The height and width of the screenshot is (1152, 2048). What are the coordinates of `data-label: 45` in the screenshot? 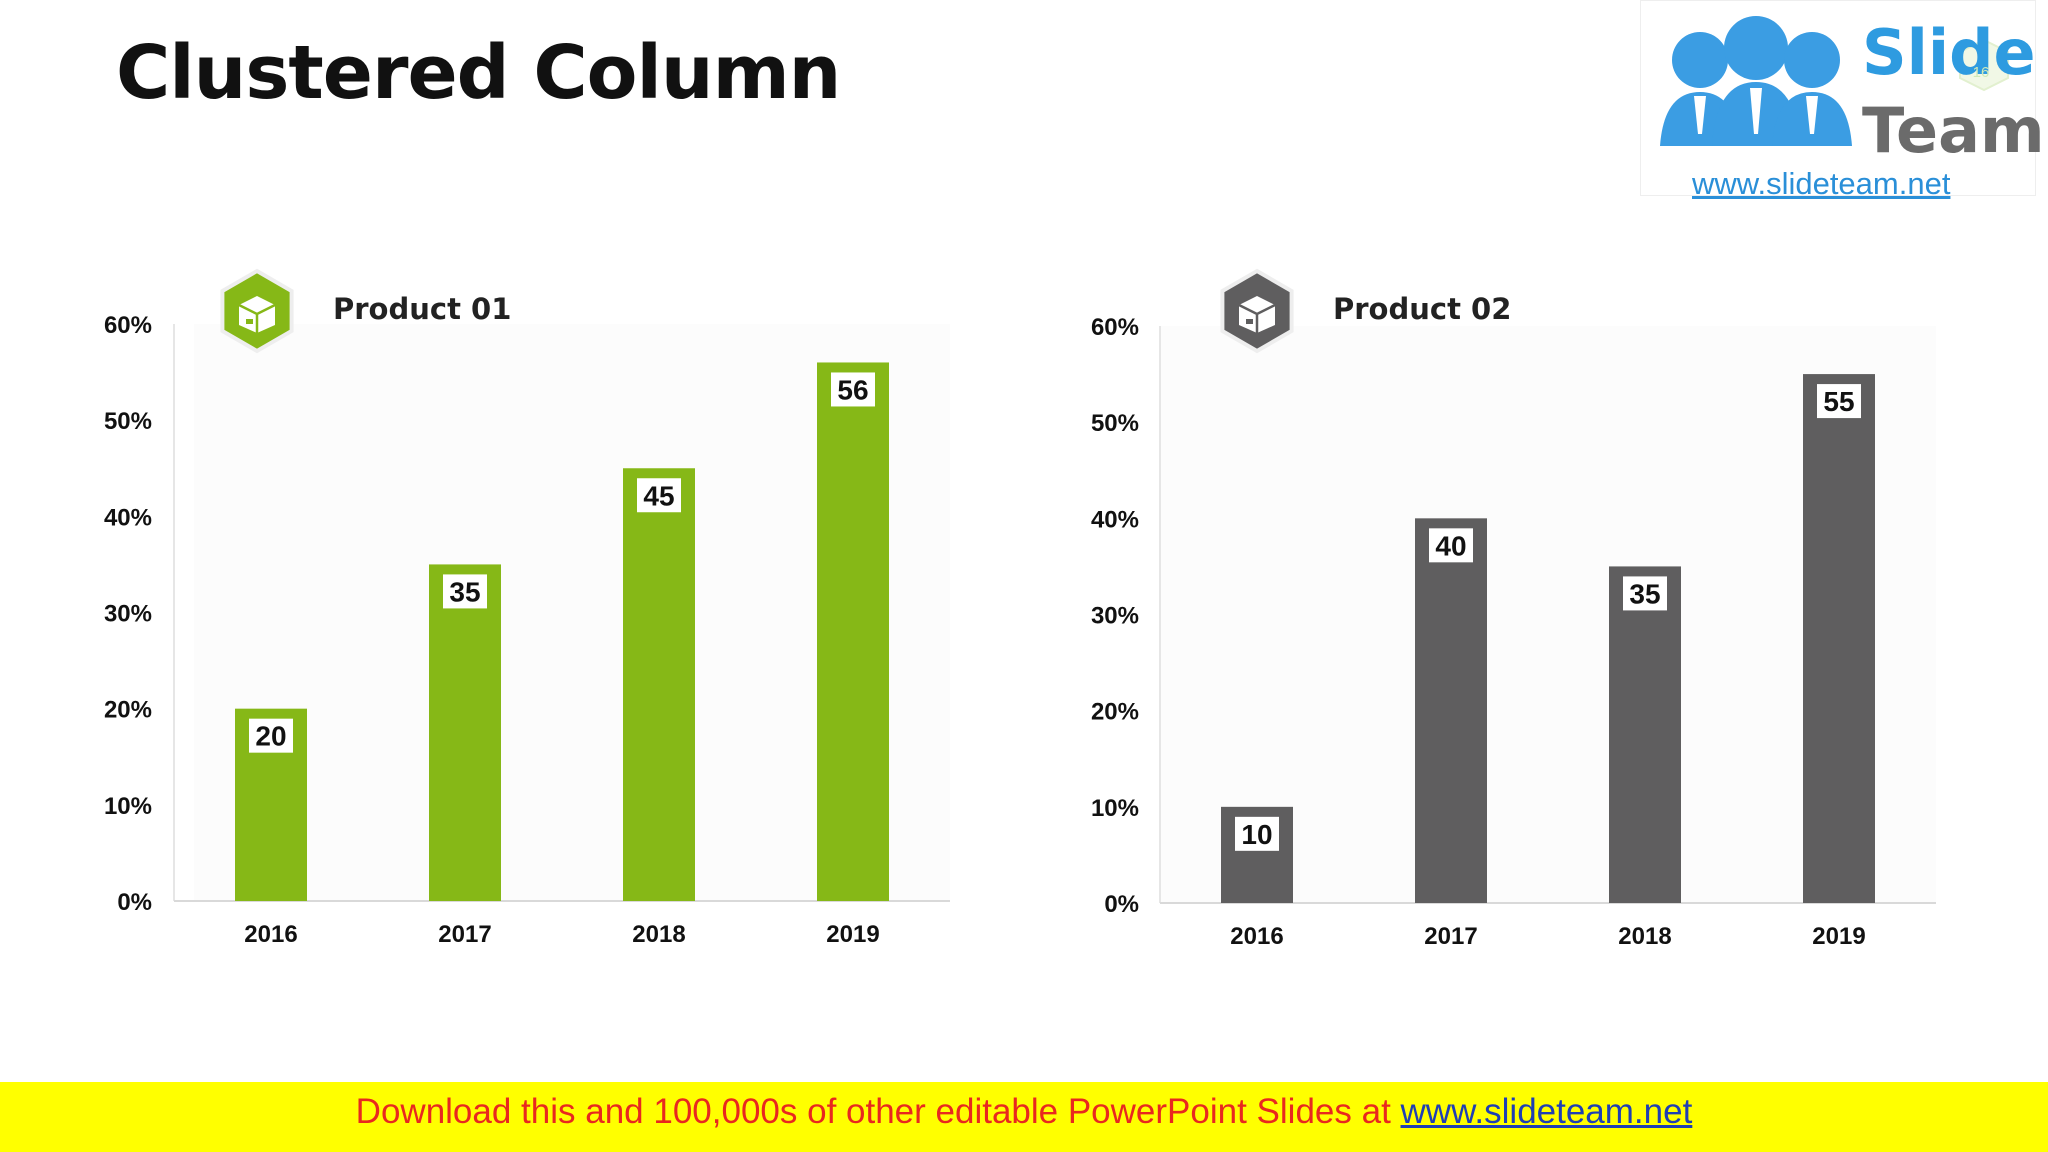 It's located at (658, 495).